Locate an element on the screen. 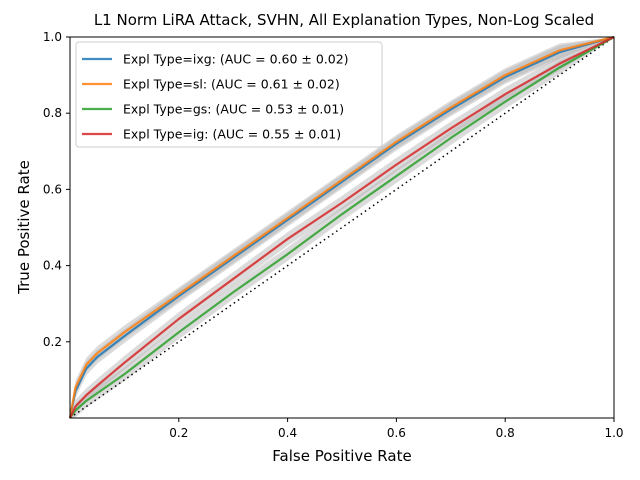 This screenshot has height=480, width=640. x-tick-label: 0.6 is located at coordinates (396, 433).